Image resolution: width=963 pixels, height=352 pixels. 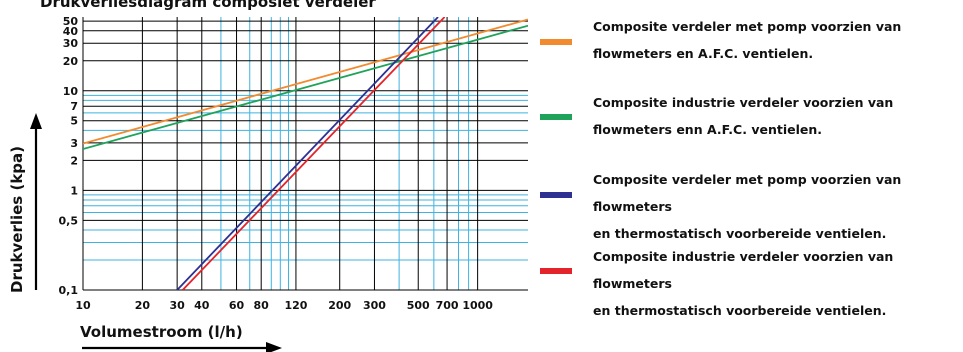 I want to click on x-tick-label: 500, so click(x=418, y=305).